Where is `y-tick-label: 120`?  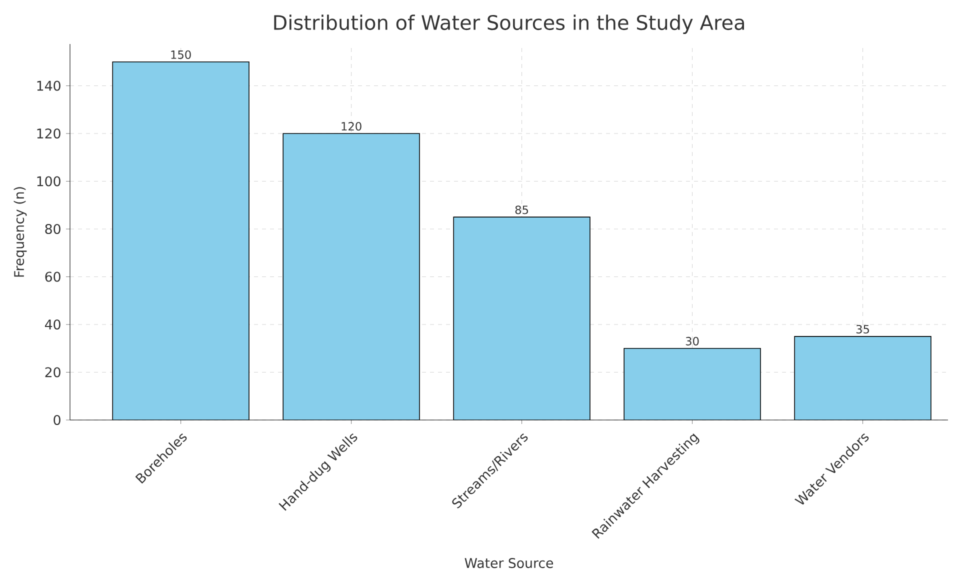 y-tick-label: 120 is located at coordinates (48, 133).